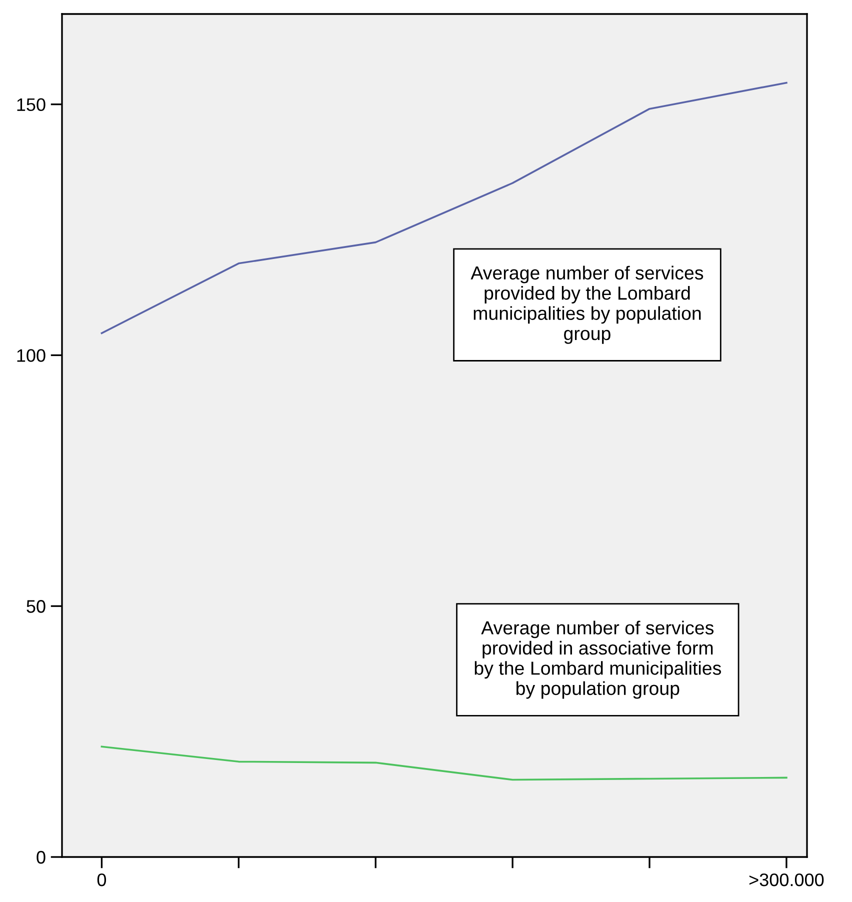 This screenshot has width=852, height=902. What do you see at coordinates (41, 857) in the screenshot?
I see `y-tick-label: 0` at bounding box center [41, 857].